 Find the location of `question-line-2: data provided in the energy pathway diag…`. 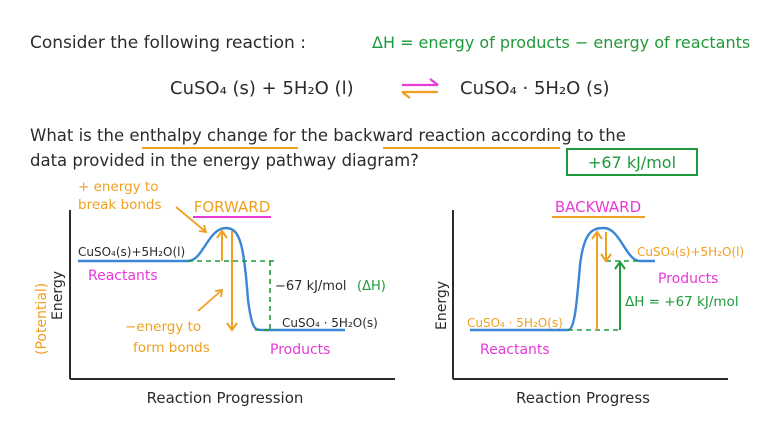

question-line-2: data provided in the energy pathway diag… is located at coordinates (224, 160).